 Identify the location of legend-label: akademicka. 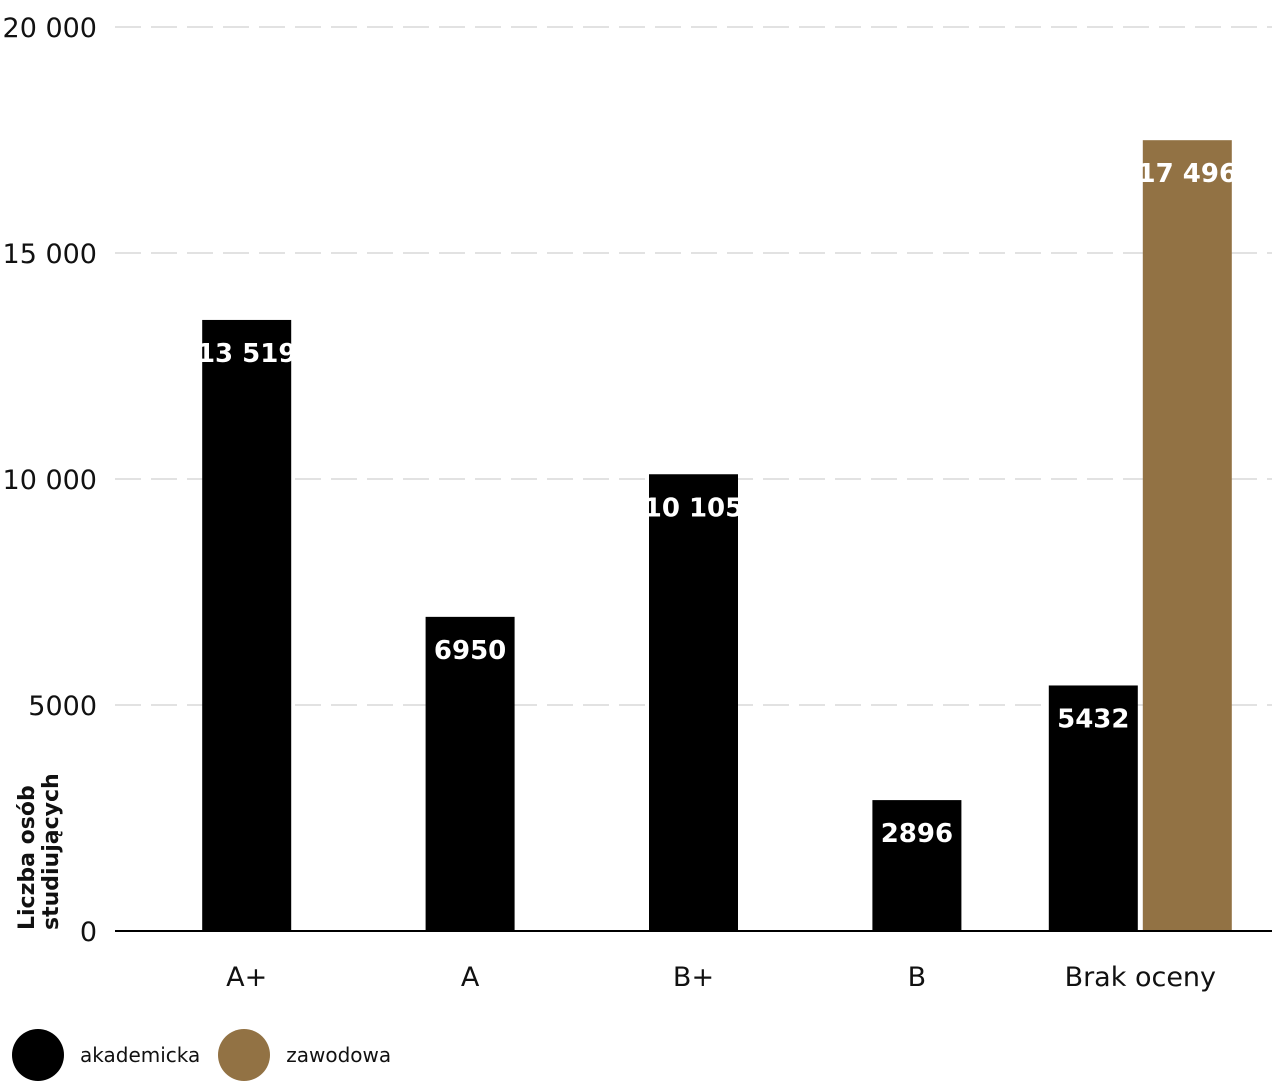
(140, 1055).